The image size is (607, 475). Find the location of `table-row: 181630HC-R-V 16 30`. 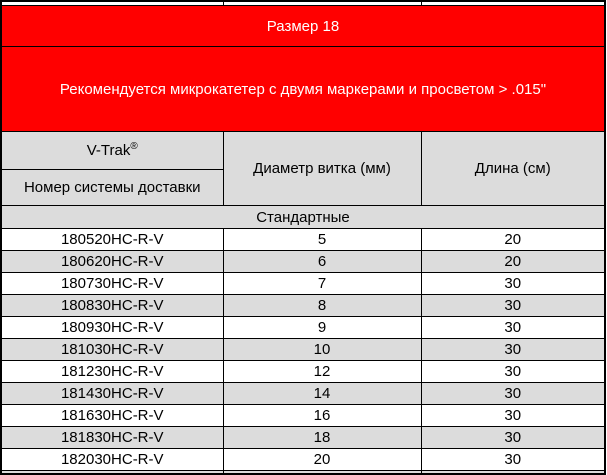

table-row: 181630HC-R-V 16 30 is located at coordinates (303, 415).